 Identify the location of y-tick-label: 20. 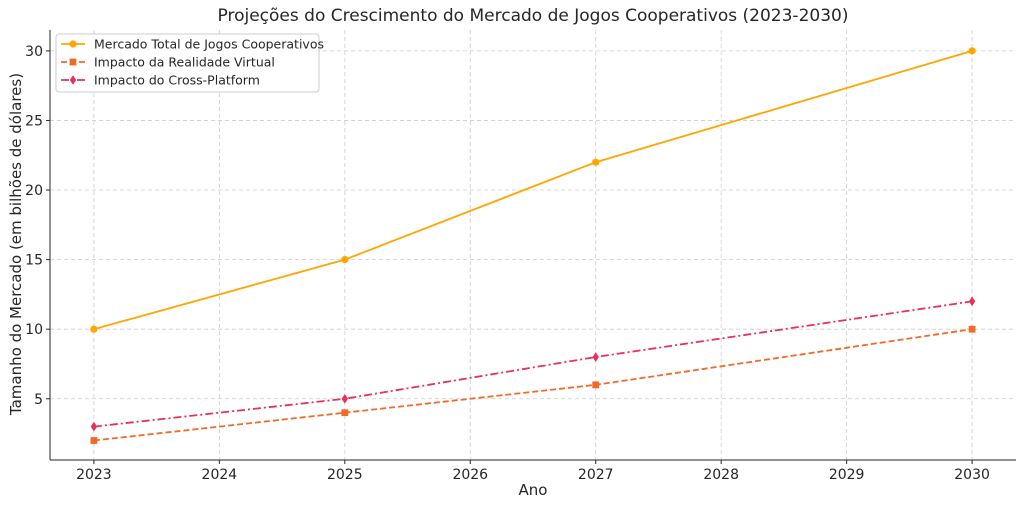
(34, 191).